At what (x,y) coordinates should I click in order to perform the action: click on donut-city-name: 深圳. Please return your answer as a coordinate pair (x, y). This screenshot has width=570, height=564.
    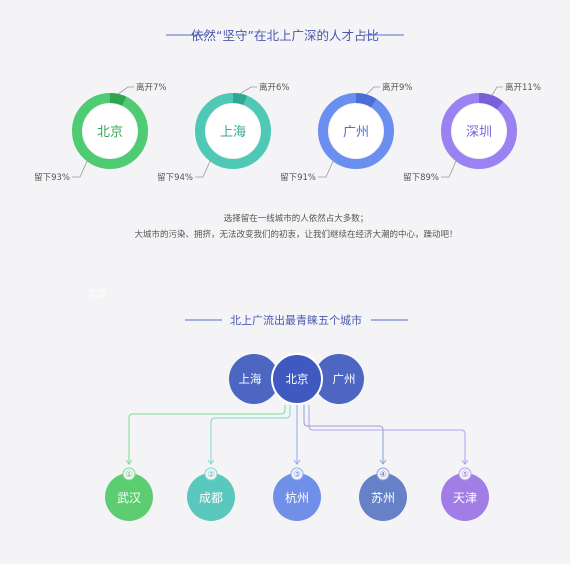
    Looking at the image, I should click on (479, 132).